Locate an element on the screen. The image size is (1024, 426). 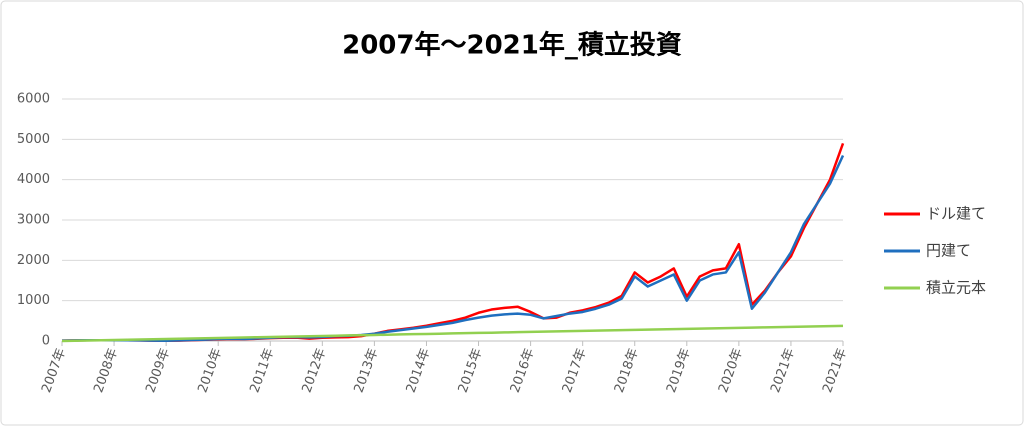
y-tick-label: 2000 is located at coordinates (33, 260).